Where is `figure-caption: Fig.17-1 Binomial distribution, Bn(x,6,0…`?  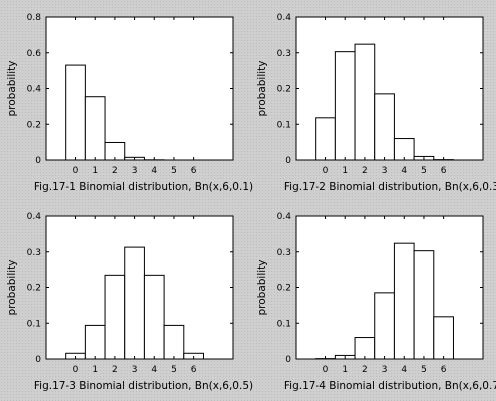
figure-caption: Fig.17-1 Binomial distribution, Bn(x,6,0… is located at coordinates (143, 187).